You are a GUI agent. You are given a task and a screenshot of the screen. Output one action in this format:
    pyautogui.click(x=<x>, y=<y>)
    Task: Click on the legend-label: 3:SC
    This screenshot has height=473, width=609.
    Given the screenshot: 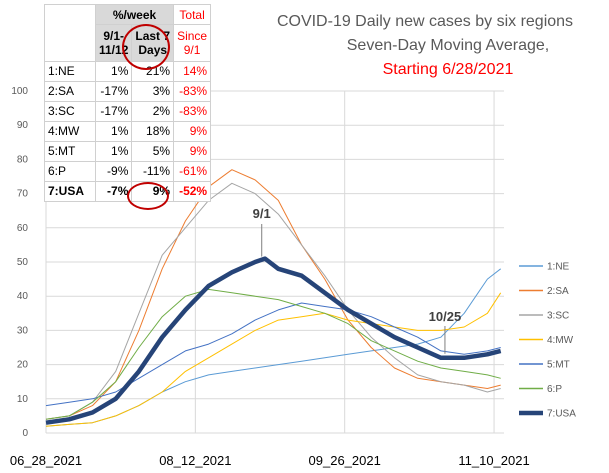 What is the action you would take?
    pyautogui.click(x=558, y=316)
    